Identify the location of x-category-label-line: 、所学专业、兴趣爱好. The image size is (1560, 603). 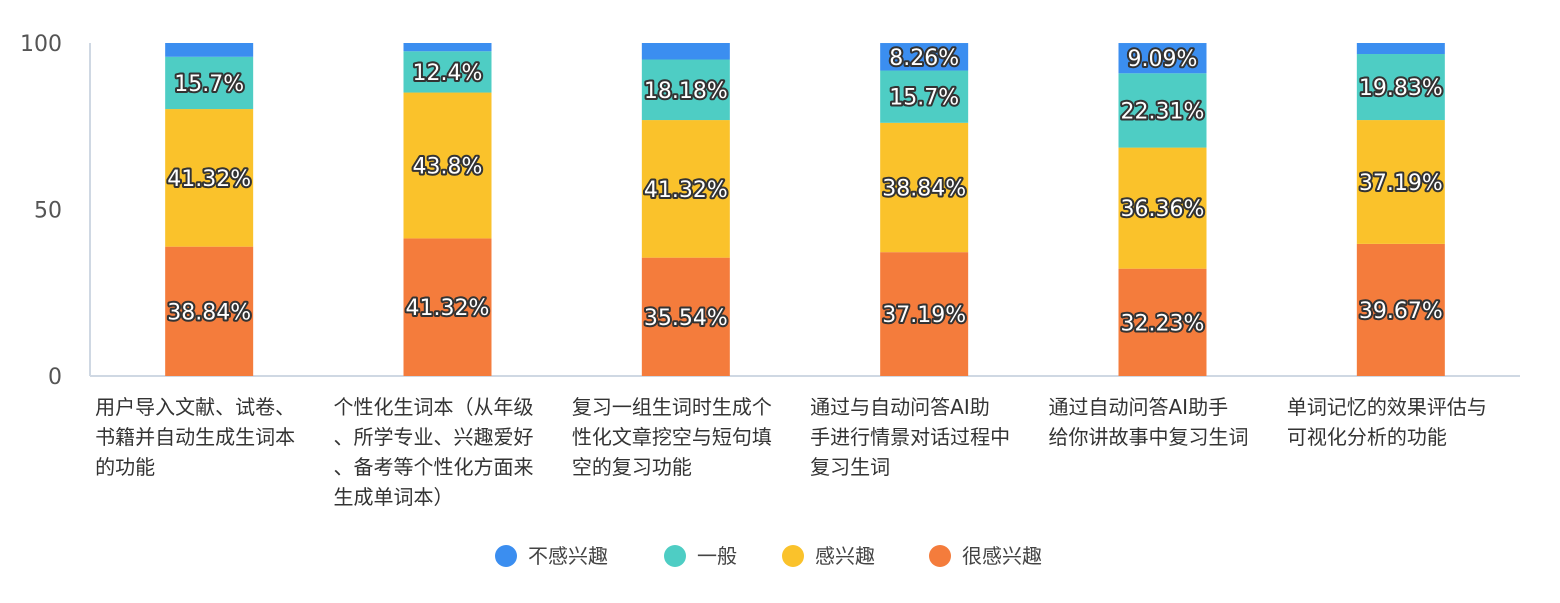
(434, 437).